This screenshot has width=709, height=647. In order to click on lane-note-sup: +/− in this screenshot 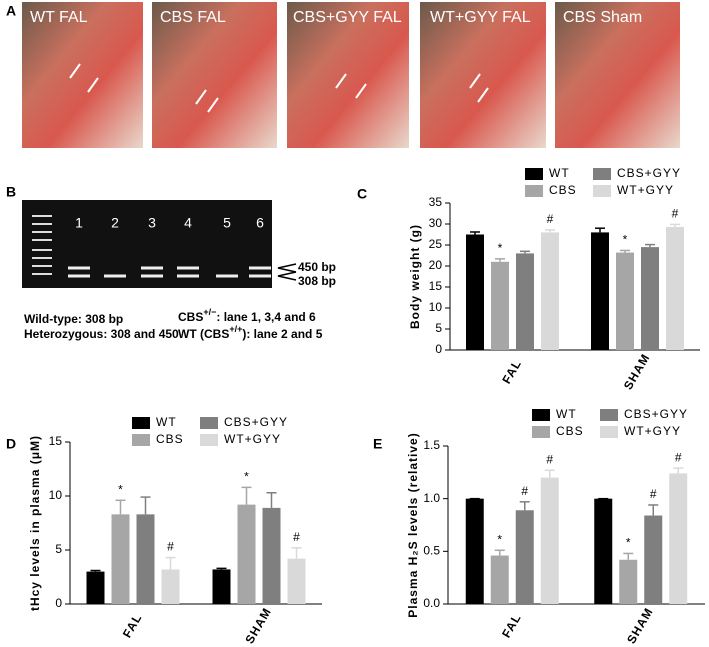, I will do `click(209, 312)`.